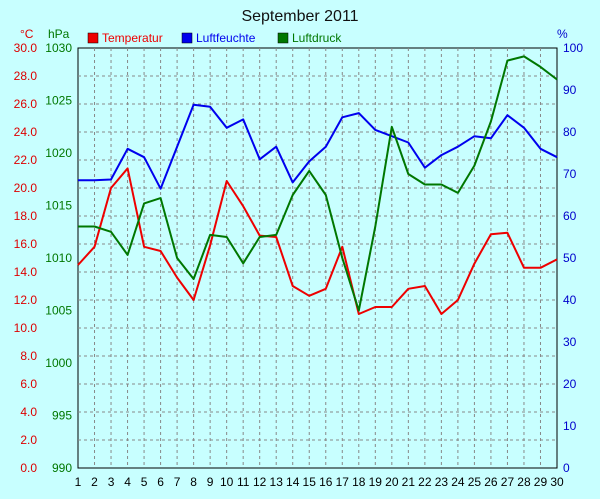  Describe the element at coordinates (299, 16) in the screenshot. I see `chart-title: September 2011` at that location.